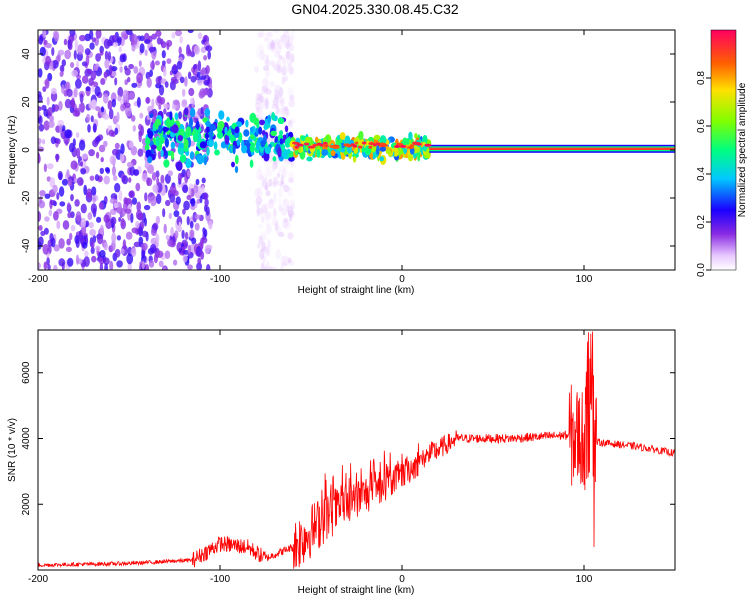 This screenshot has width=750, height=600. What do you see at coordinates (742, 149) in the screenshot?
I see `colorbar-label: Normalized spectral amplitude` at bounding box center [742, 149].